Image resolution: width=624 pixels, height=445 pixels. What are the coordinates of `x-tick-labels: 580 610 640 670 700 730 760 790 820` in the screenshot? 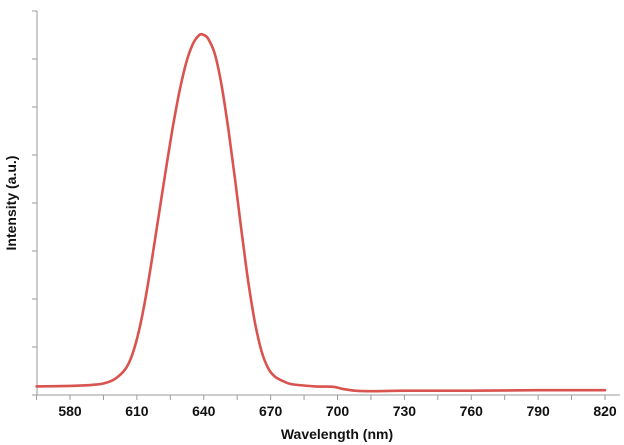 It's located at (337, 411).